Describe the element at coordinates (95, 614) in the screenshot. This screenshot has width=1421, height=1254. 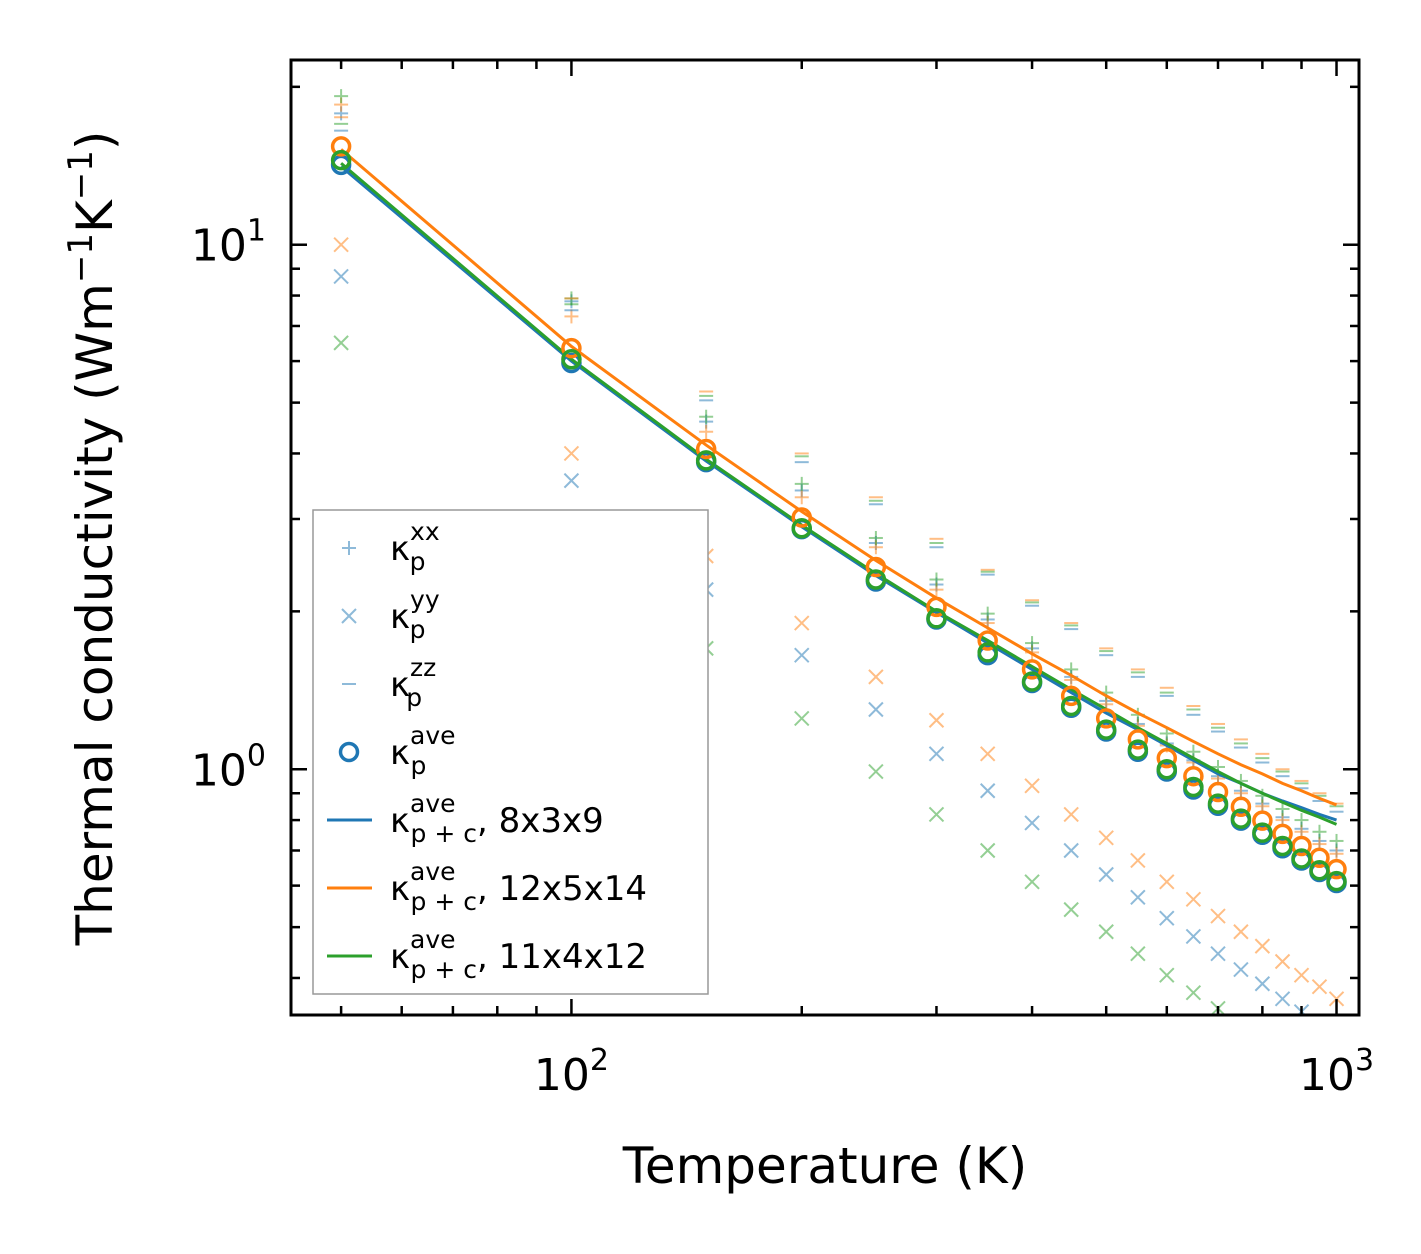
I see `y-axis-label-main: Thermal conductivity (Wm` at that location.